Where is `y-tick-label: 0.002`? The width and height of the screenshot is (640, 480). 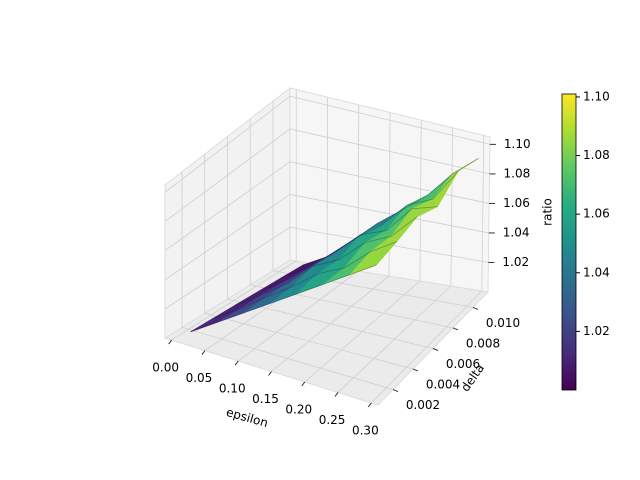 y-tick-label: 0.002 is located at coordinates (423, 405).